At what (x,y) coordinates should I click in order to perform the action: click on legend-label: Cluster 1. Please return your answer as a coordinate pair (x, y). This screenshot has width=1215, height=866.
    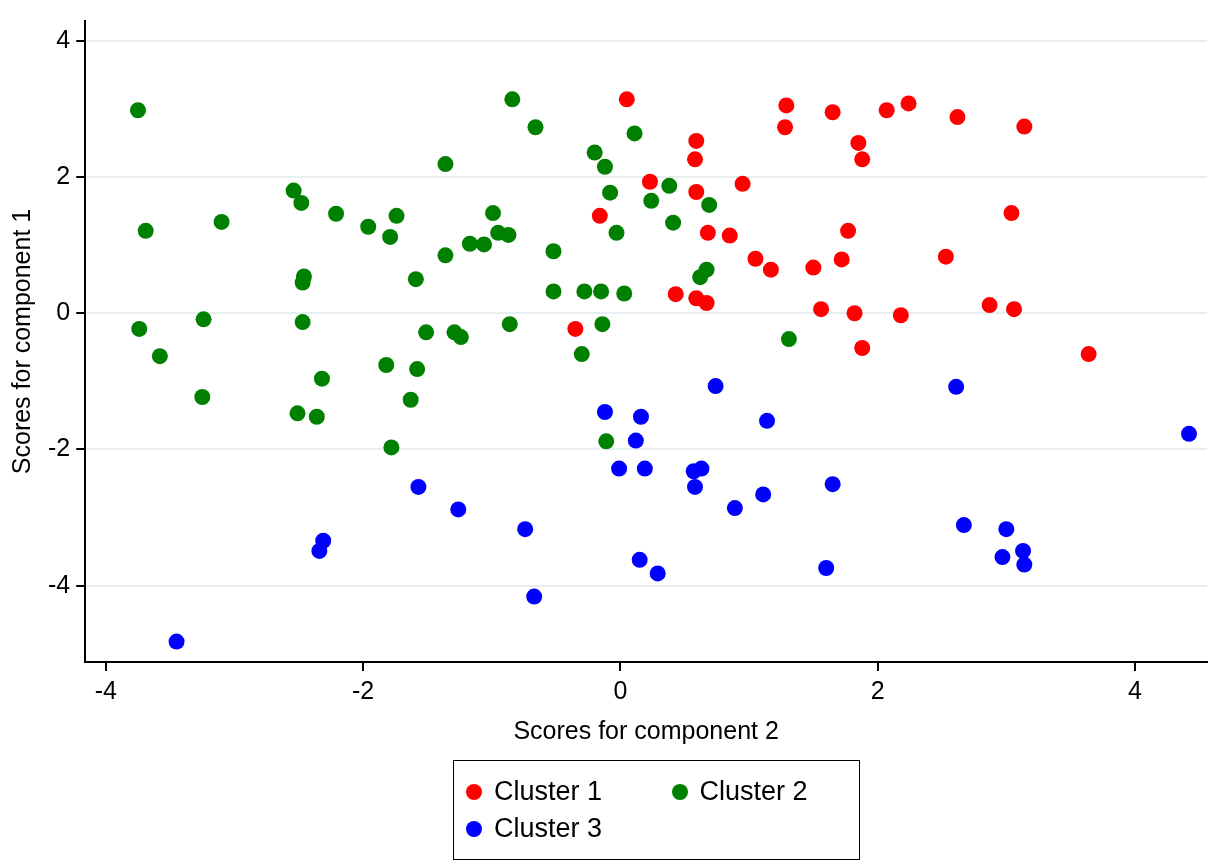
    Looking at the image, I should click on (548, 791).